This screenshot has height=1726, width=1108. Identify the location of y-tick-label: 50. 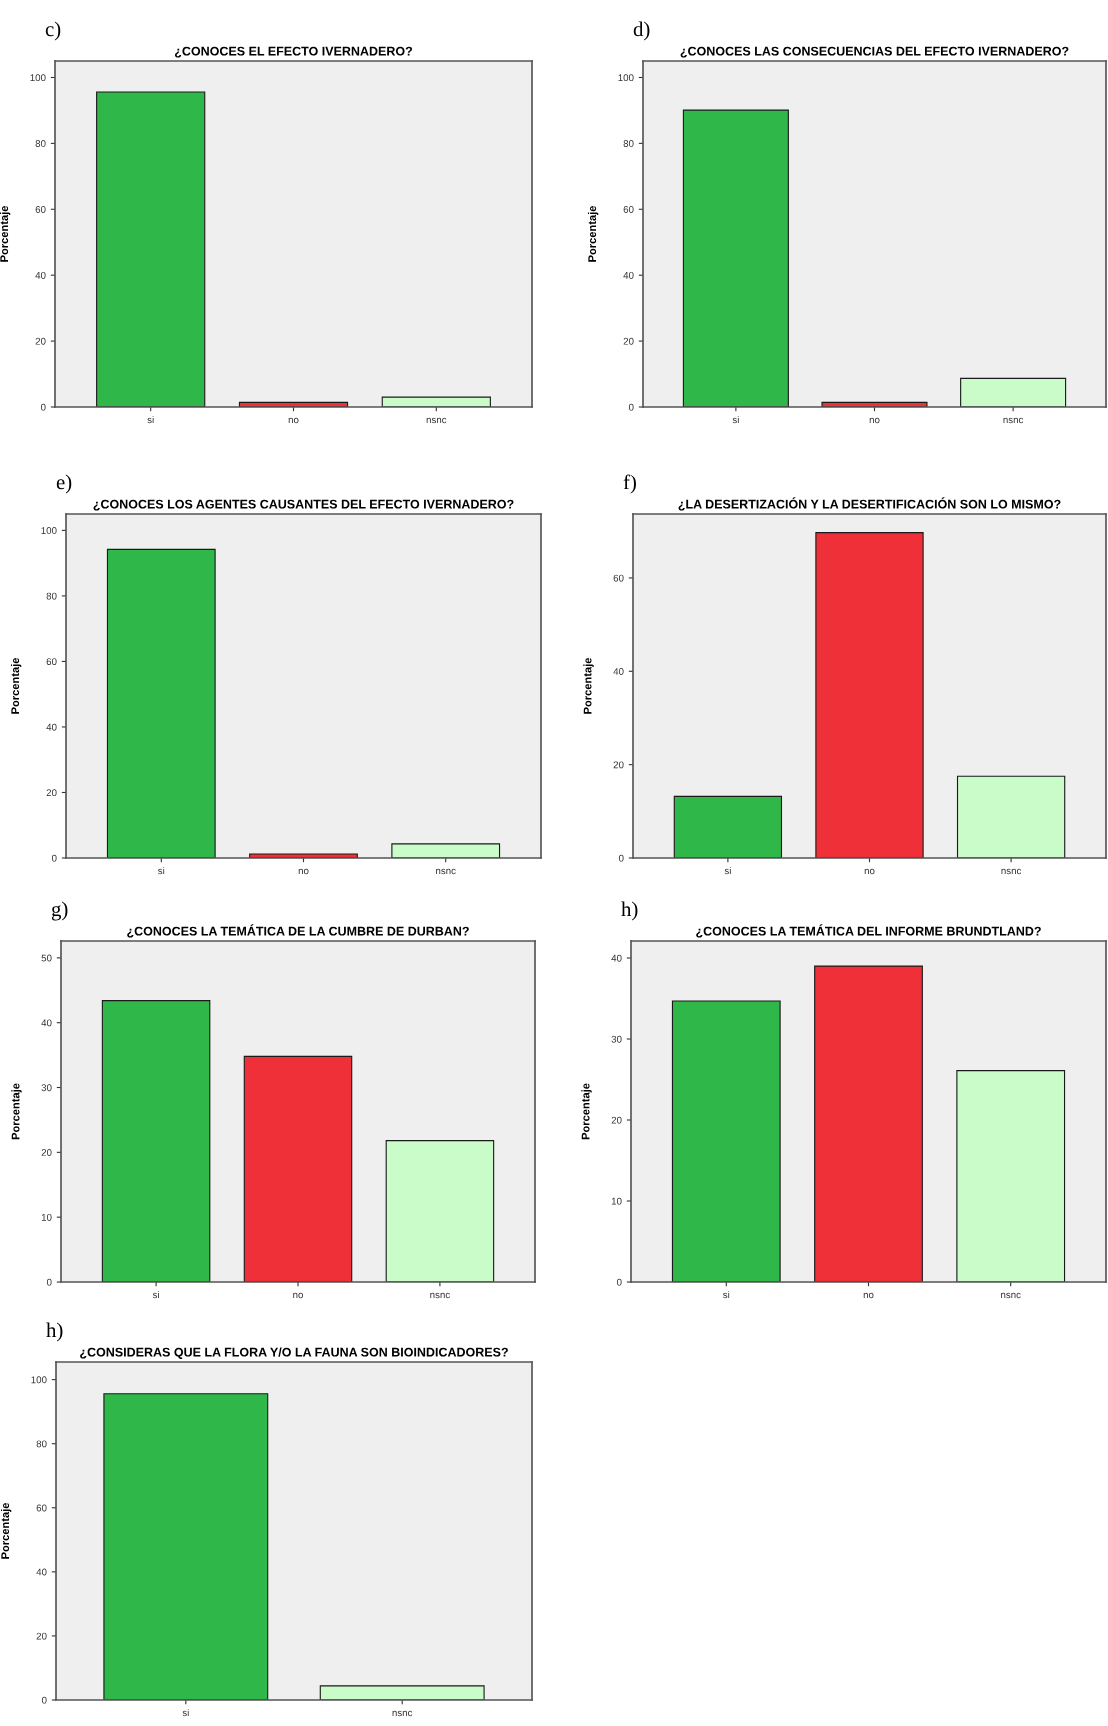
(46, 958).